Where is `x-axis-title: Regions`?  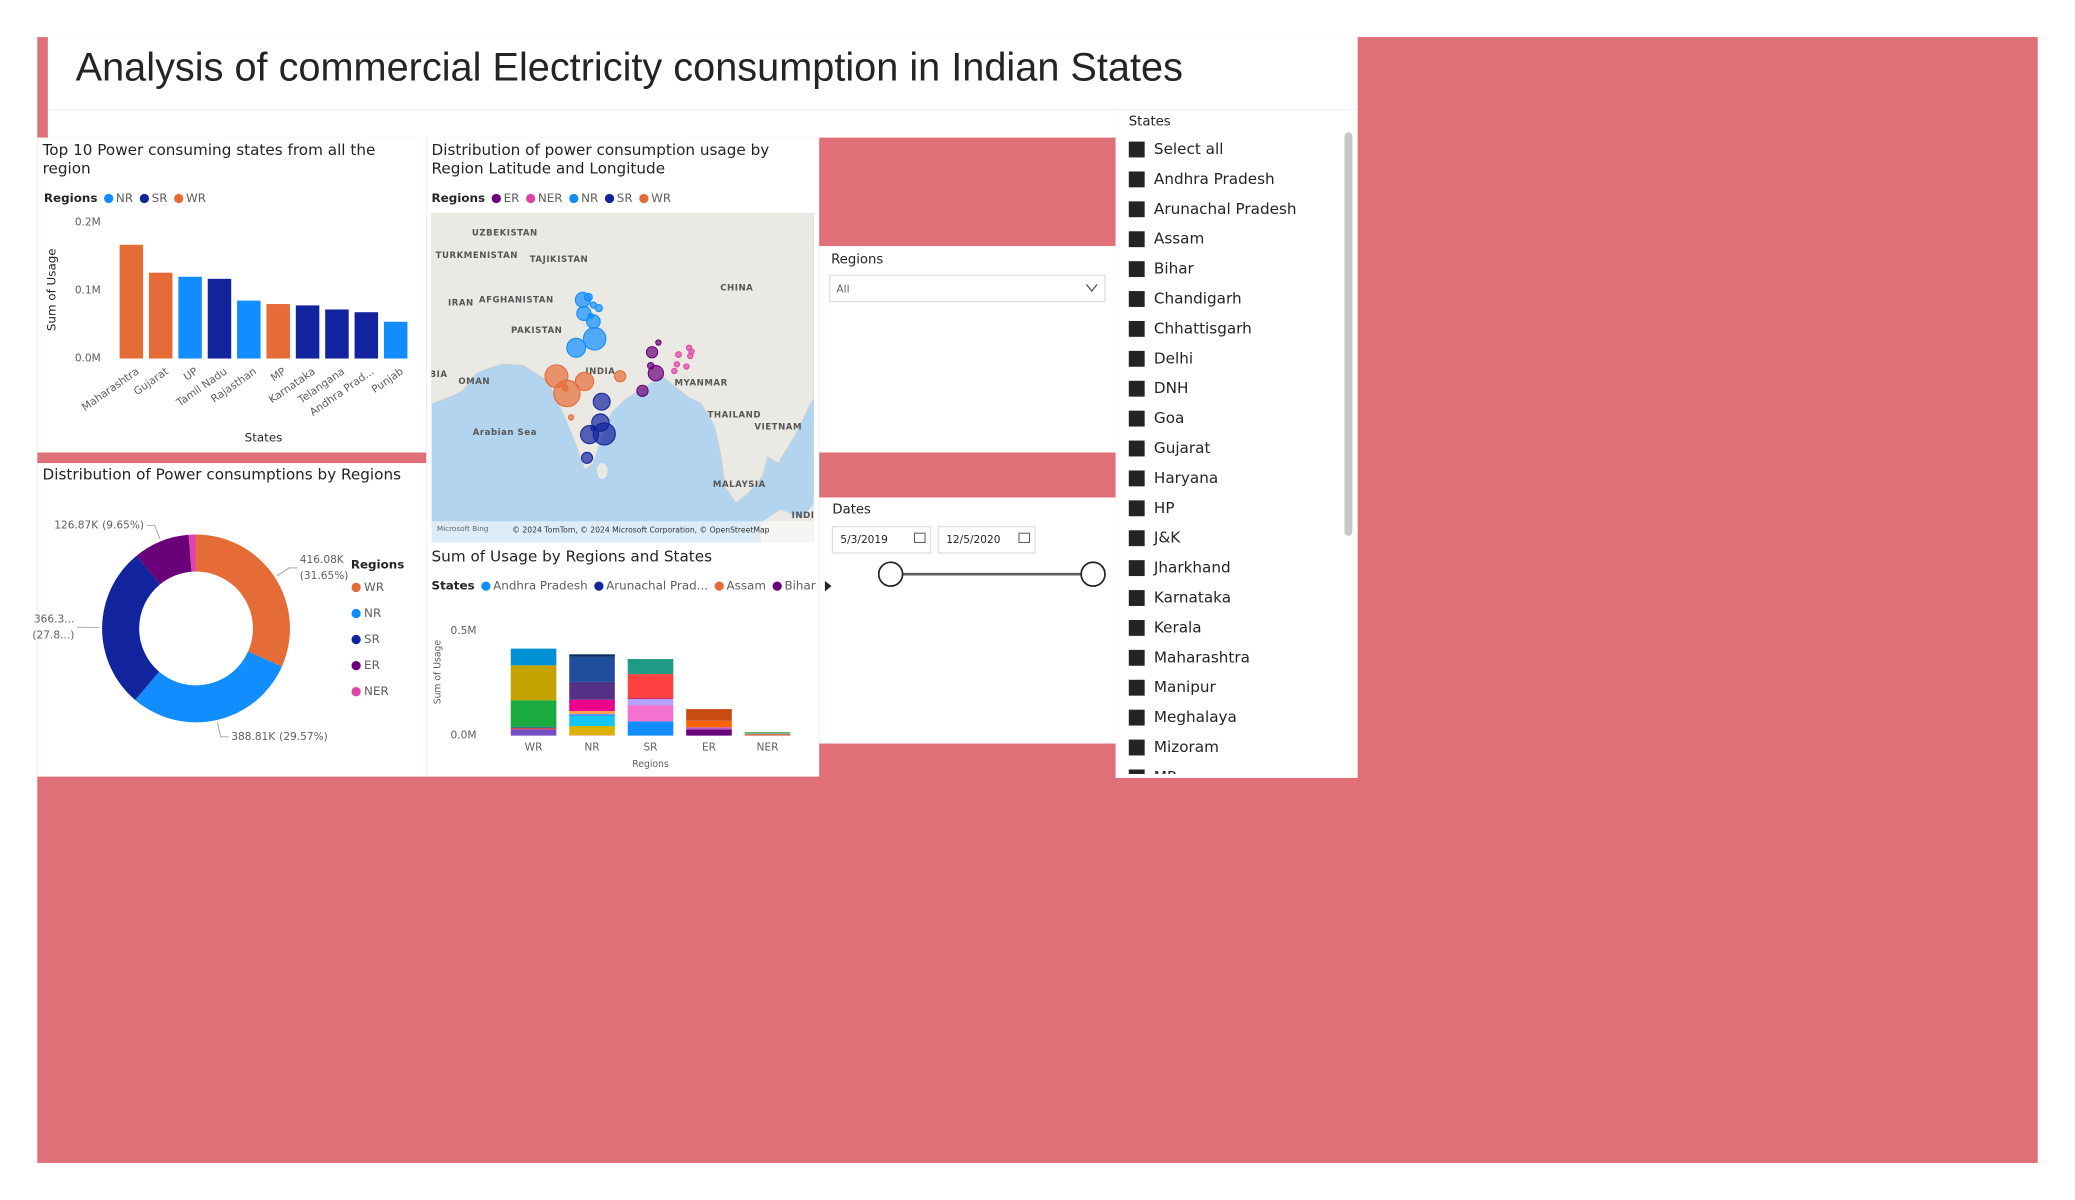 x-axis-title: Regions is located at coordinates (650, 764).